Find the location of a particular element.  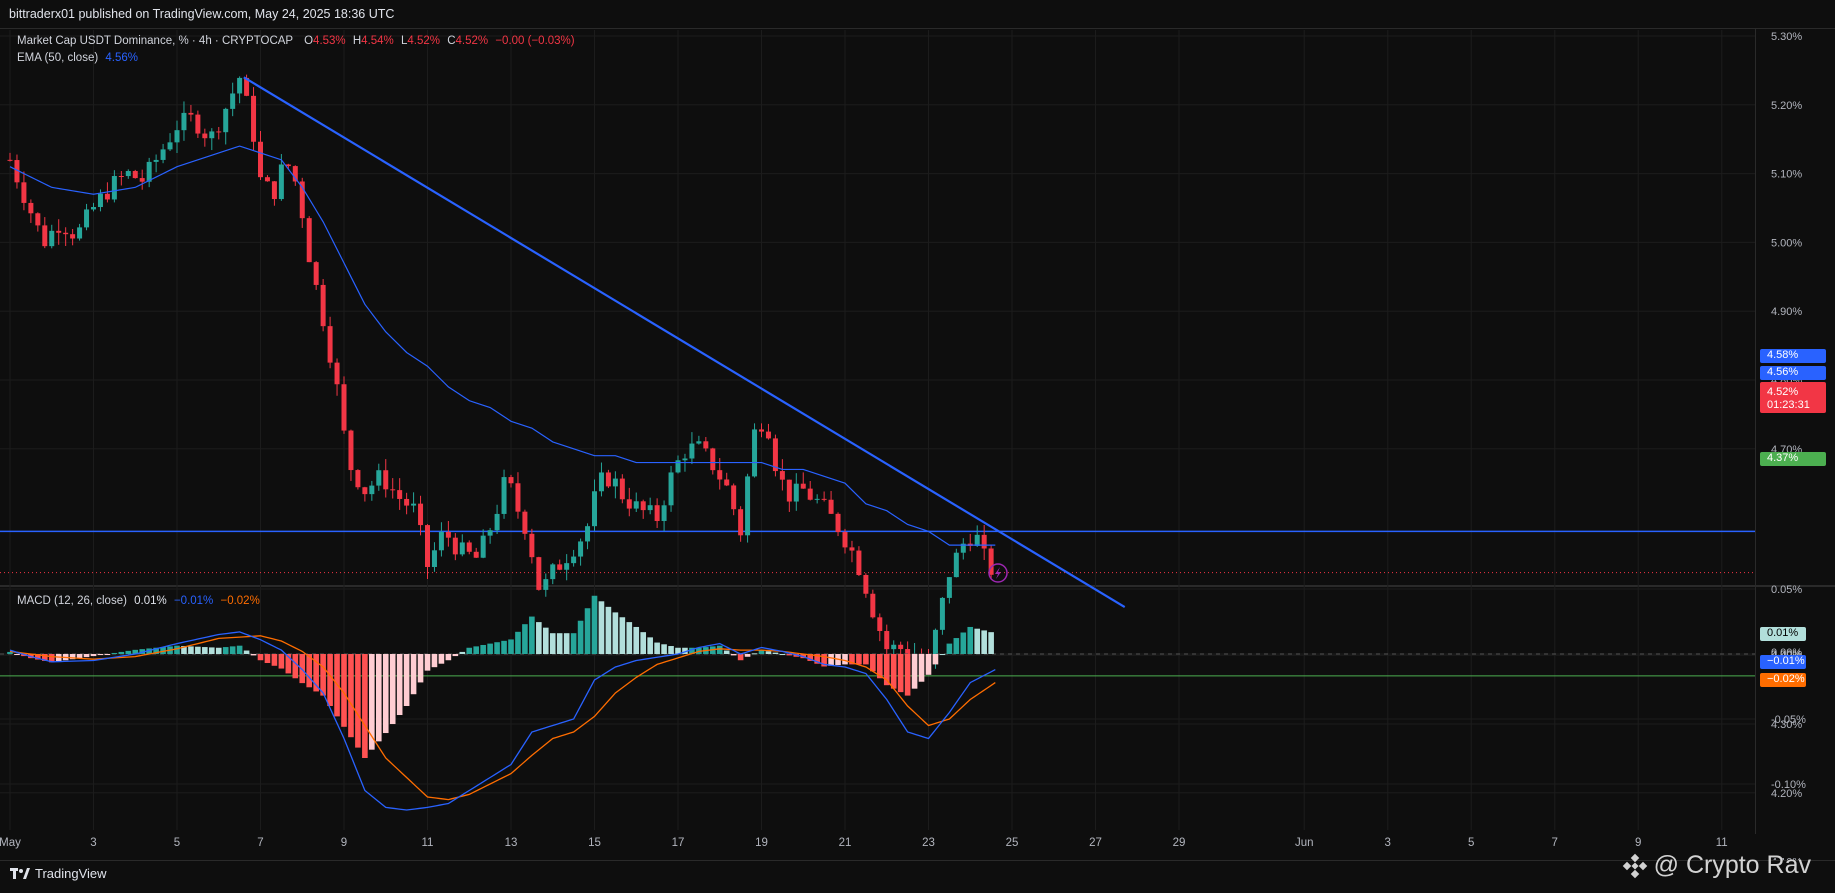

ema-legend: EMA (50, close) 4.56% is located at coordinates (77, 58).